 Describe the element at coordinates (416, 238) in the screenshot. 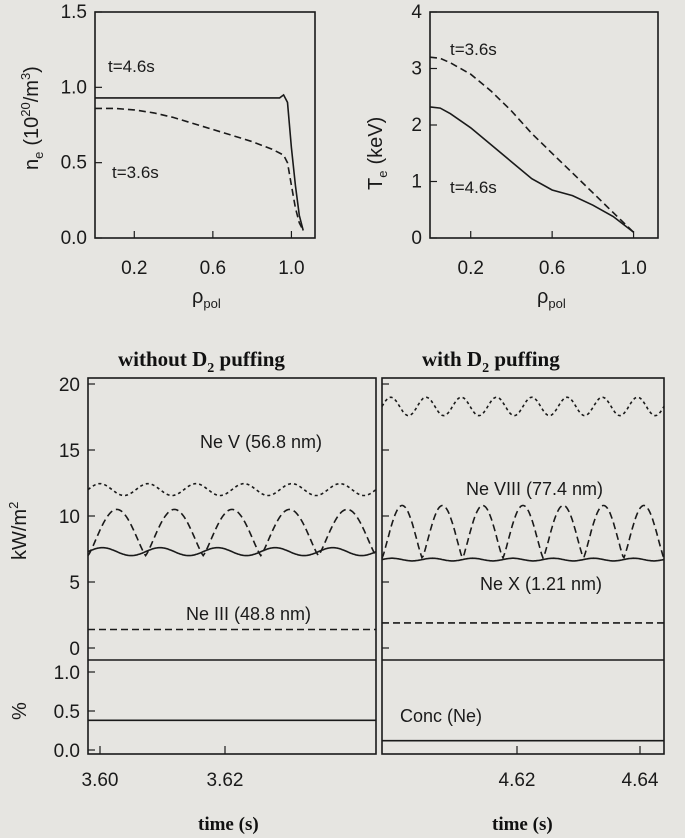

I see `te-y-tick-label: 0` at that location.